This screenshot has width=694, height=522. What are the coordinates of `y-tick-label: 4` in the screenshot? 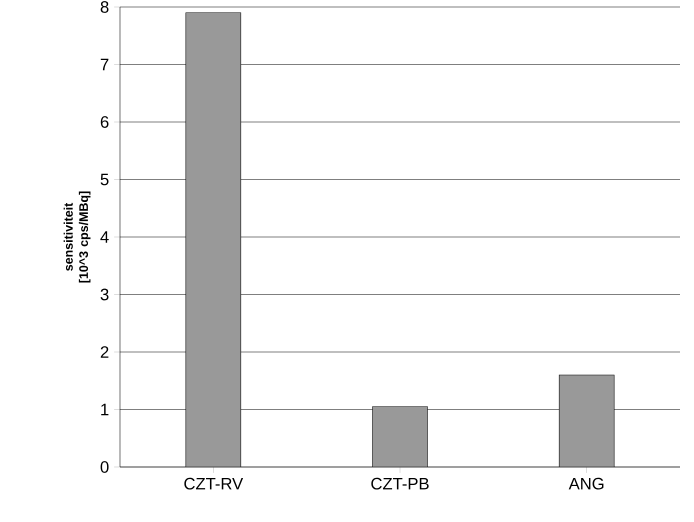 It's located at (104, 237).